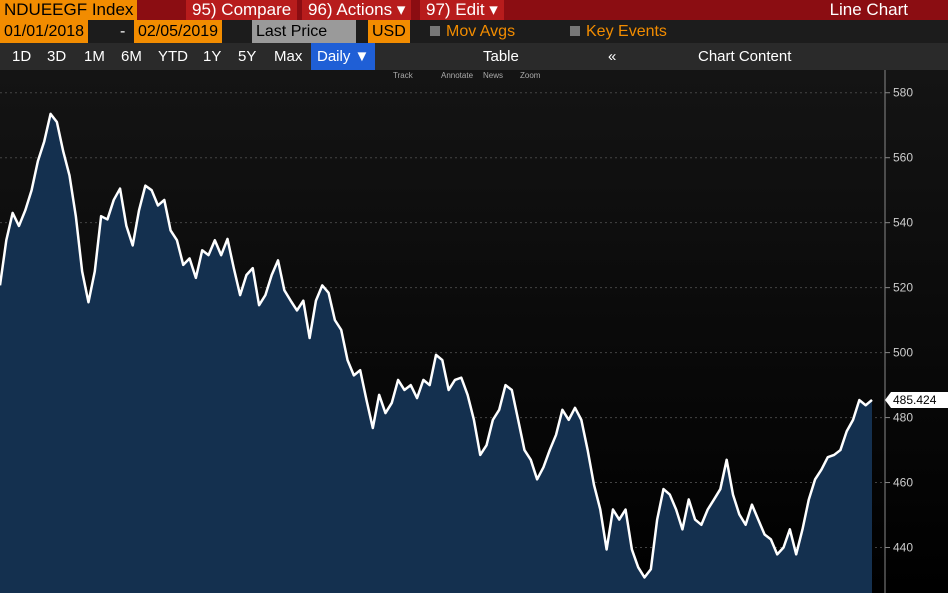 The height and width of the screenshot is (593, 948). Describe the element at coordinates (501, 56) in the screenshot. I see `table-button: Table` at that location.